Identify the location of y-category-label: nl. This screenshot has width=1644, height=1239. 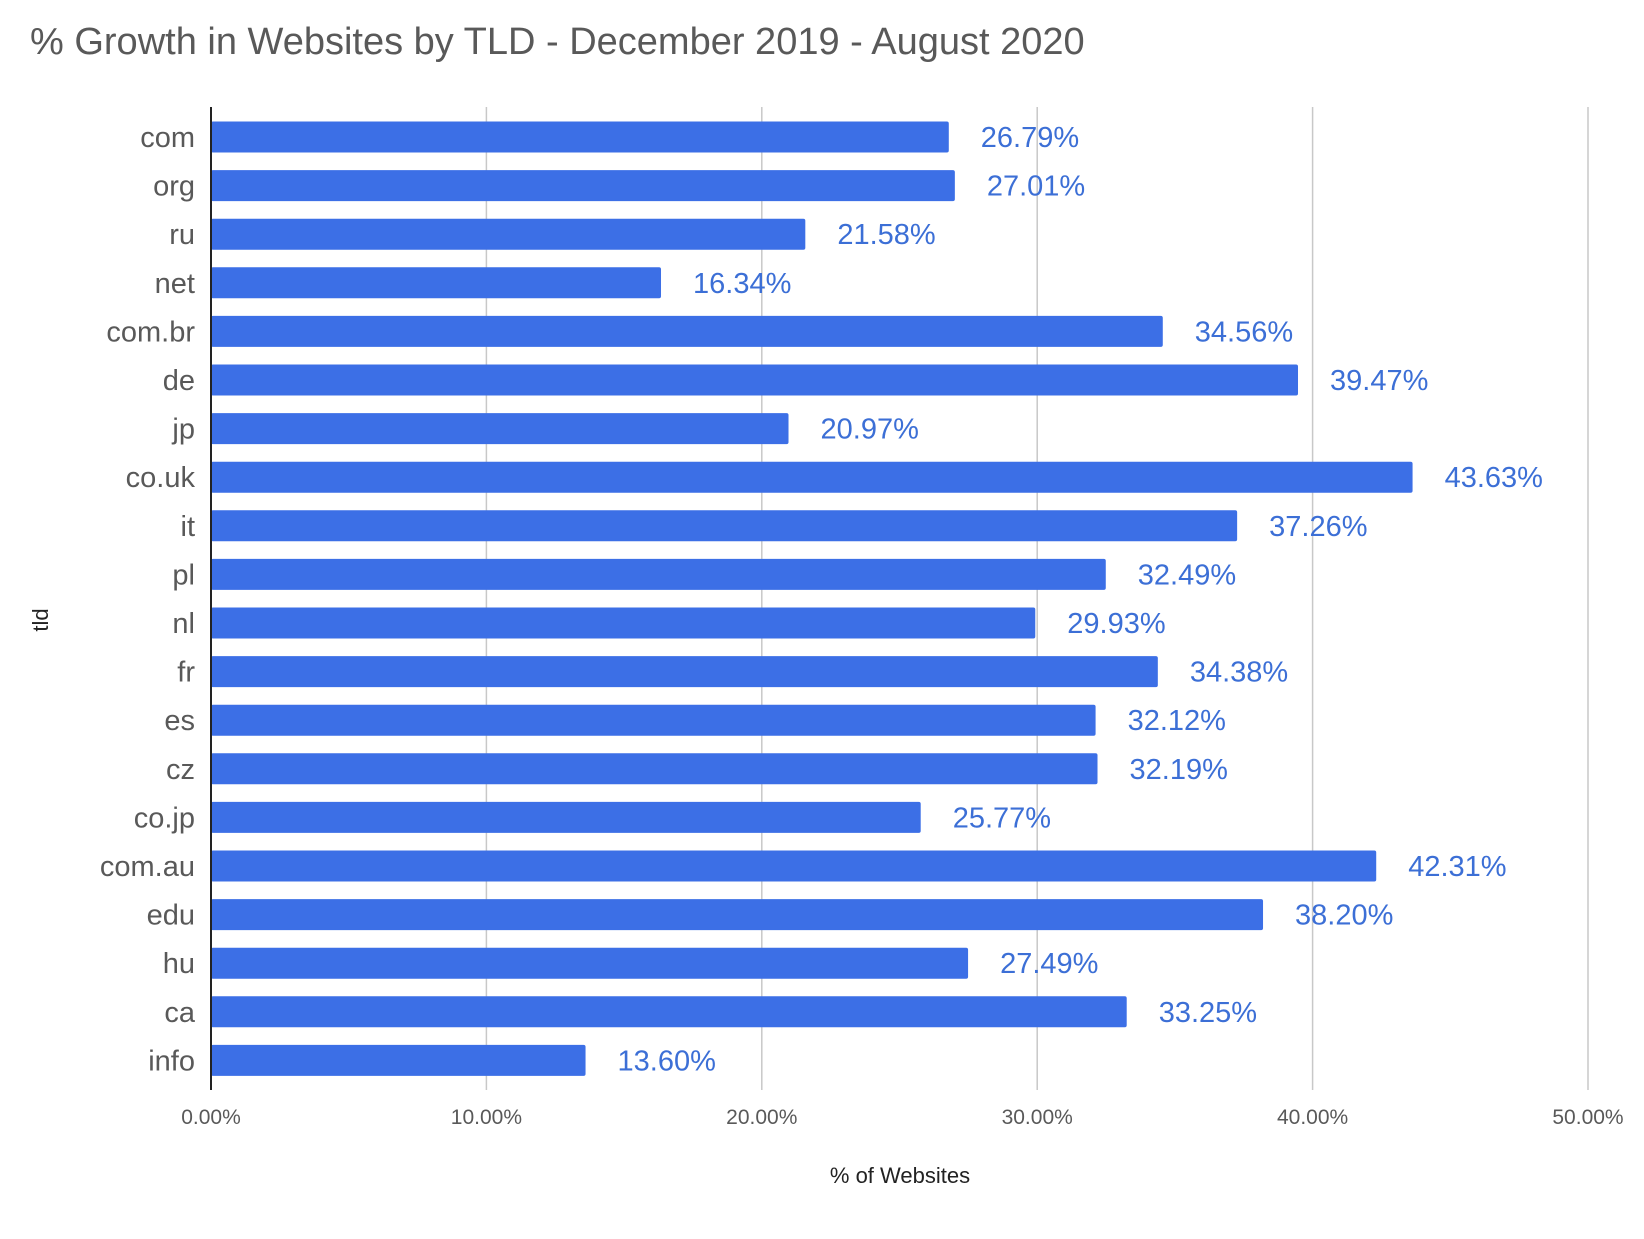
(183, 624).